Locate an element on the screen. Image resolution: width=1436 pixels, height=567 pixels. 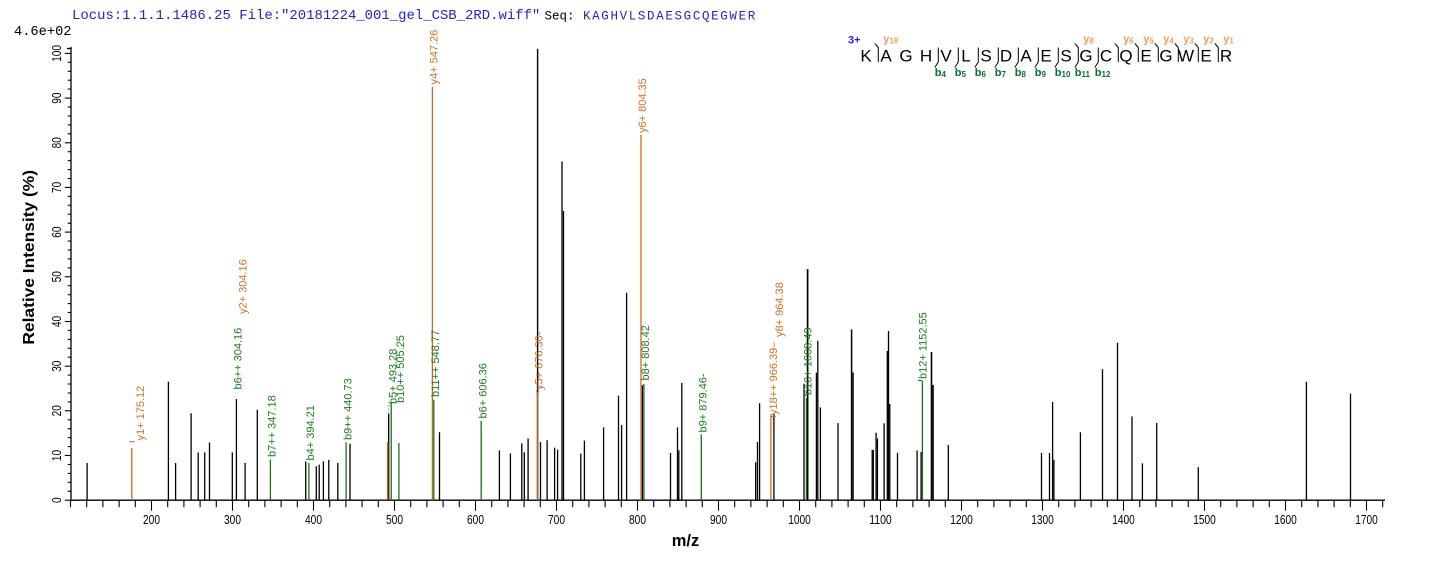
svg-text: b8+ 808.42 is located at coordinates (646, 352).